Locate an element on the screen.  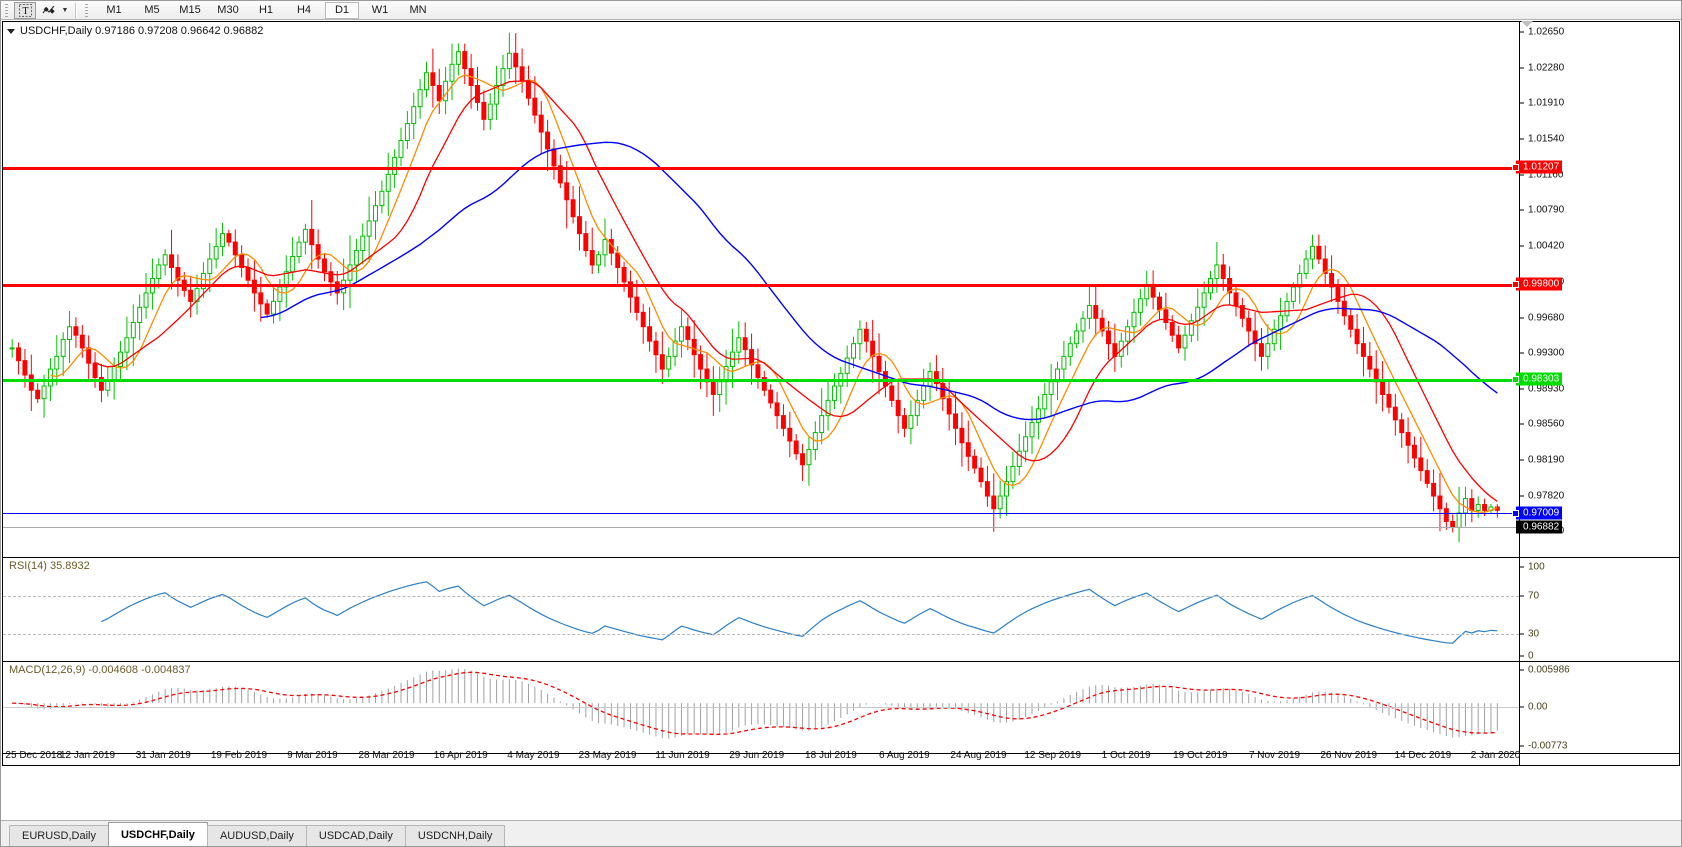
level-line-support-green is located at coordinates (761, 380).